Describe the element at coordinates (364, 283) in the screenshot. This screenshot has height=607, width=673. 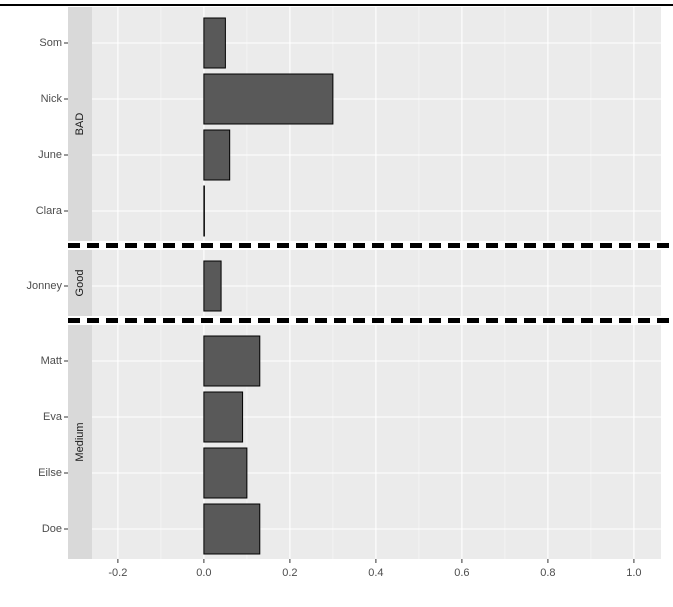
I see `panel-background` at that location.